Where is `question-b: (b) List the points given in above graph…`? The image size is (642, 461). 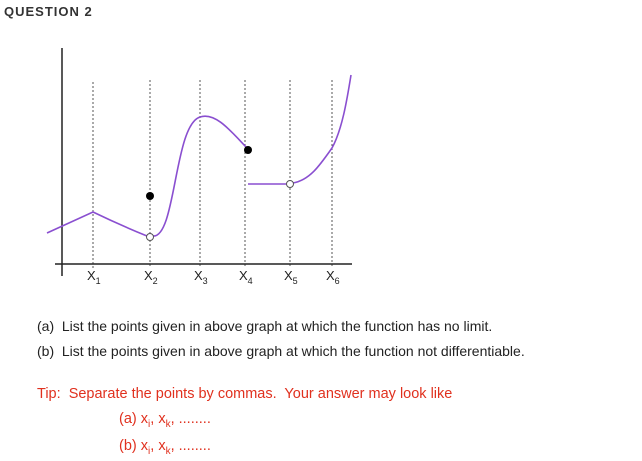 question-b: (b) List the points given in above graph… is located at coordinates (281, 351).